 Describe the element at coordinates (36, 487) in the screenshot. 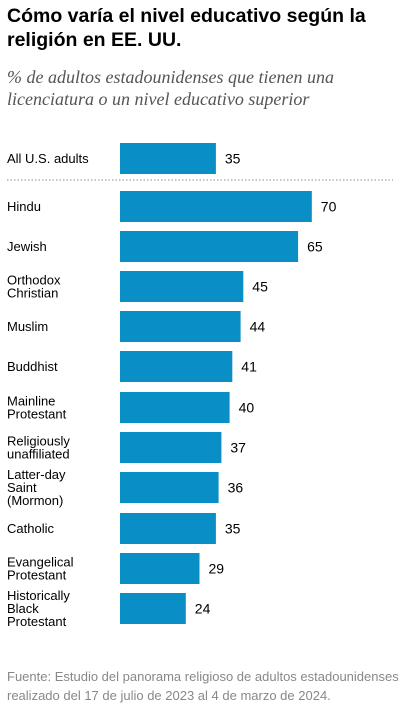

I see `category-label: Latter-day Saint (Mormon)` at that location.